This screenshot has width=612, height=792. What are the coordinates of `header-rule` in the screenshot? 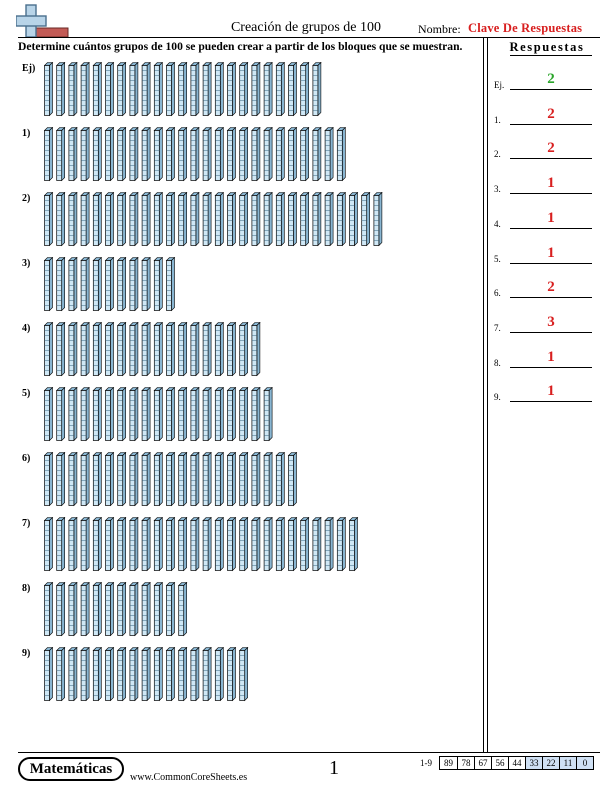 It's located at (309, 37).